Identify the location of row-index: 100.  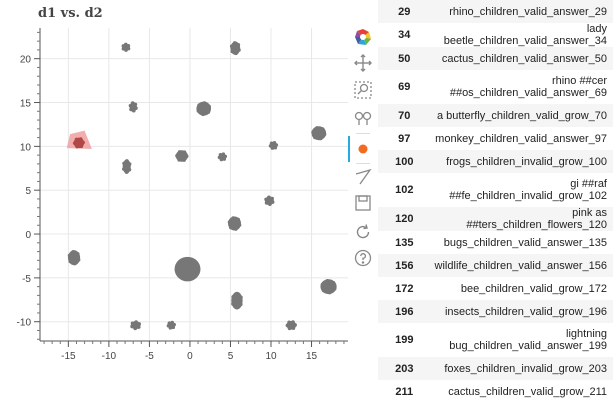
(404, 161).